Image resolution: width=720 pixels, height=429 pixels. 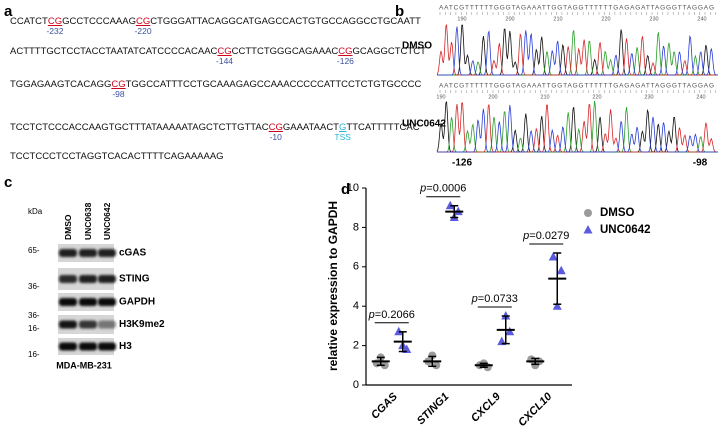 What do you see at coordinates (395, 315) in the screenshot?
I see `p-text: =0.2066` at bounding box center [395, 315].